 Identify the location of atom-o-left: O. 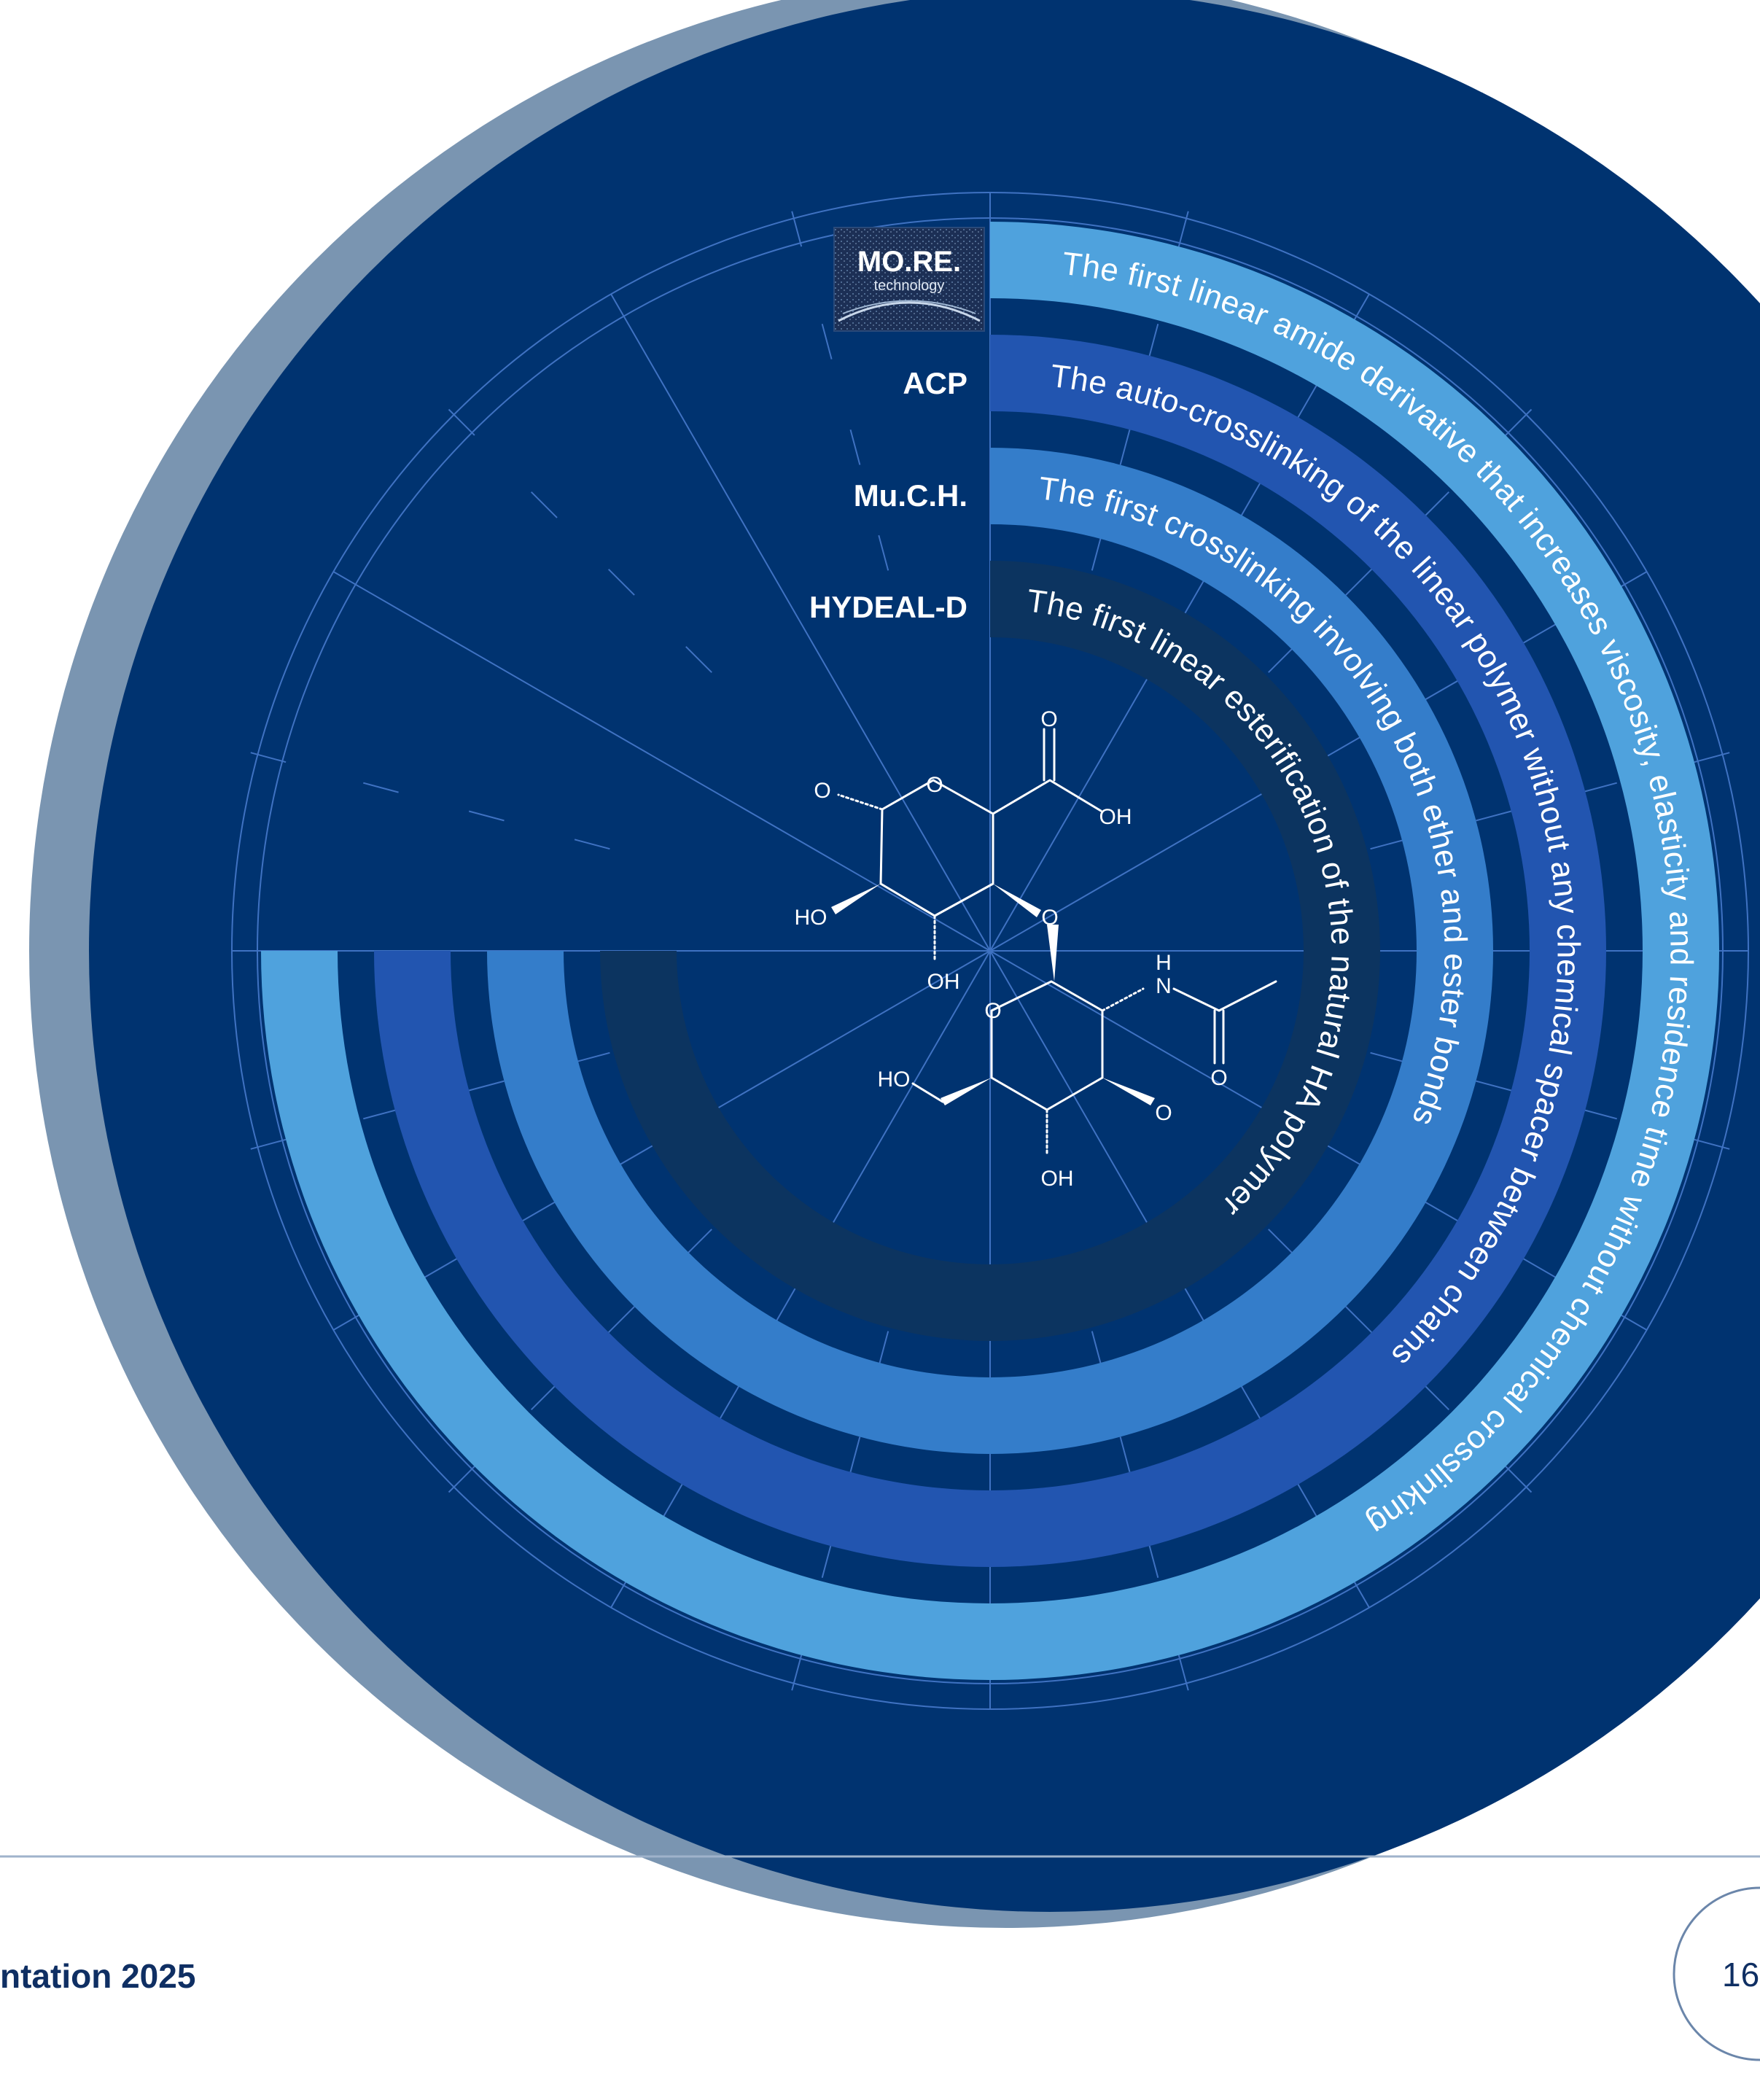
(822, 791).